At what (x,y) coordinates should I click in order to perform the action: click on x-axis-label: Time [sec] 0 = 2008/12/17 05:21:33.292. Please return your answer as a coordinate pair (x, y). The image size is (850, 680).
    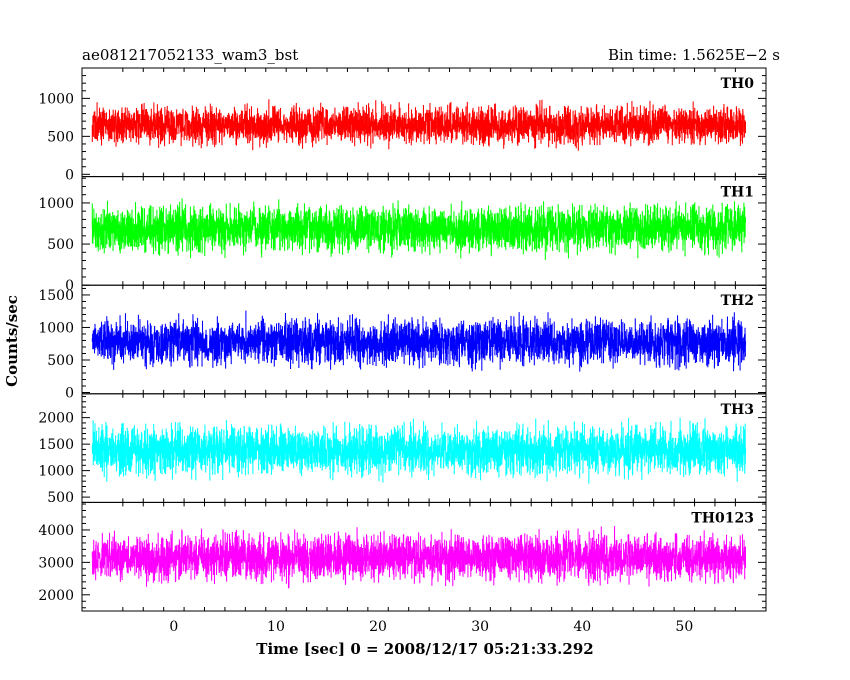
    Looking at the image, I should click on (424, 649).